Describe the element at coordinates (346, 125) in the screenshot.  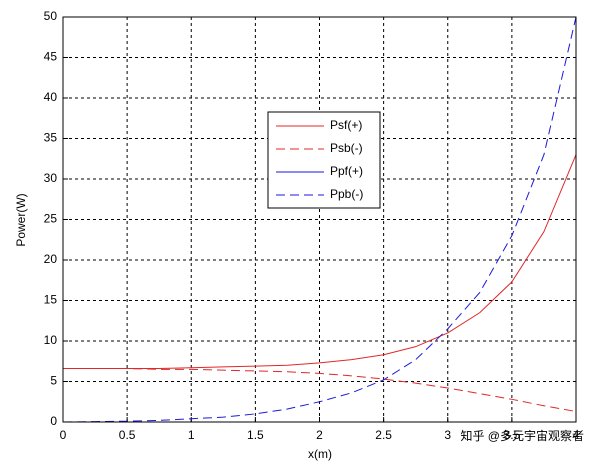
I see `legend-label: Psf(+)` at that location.